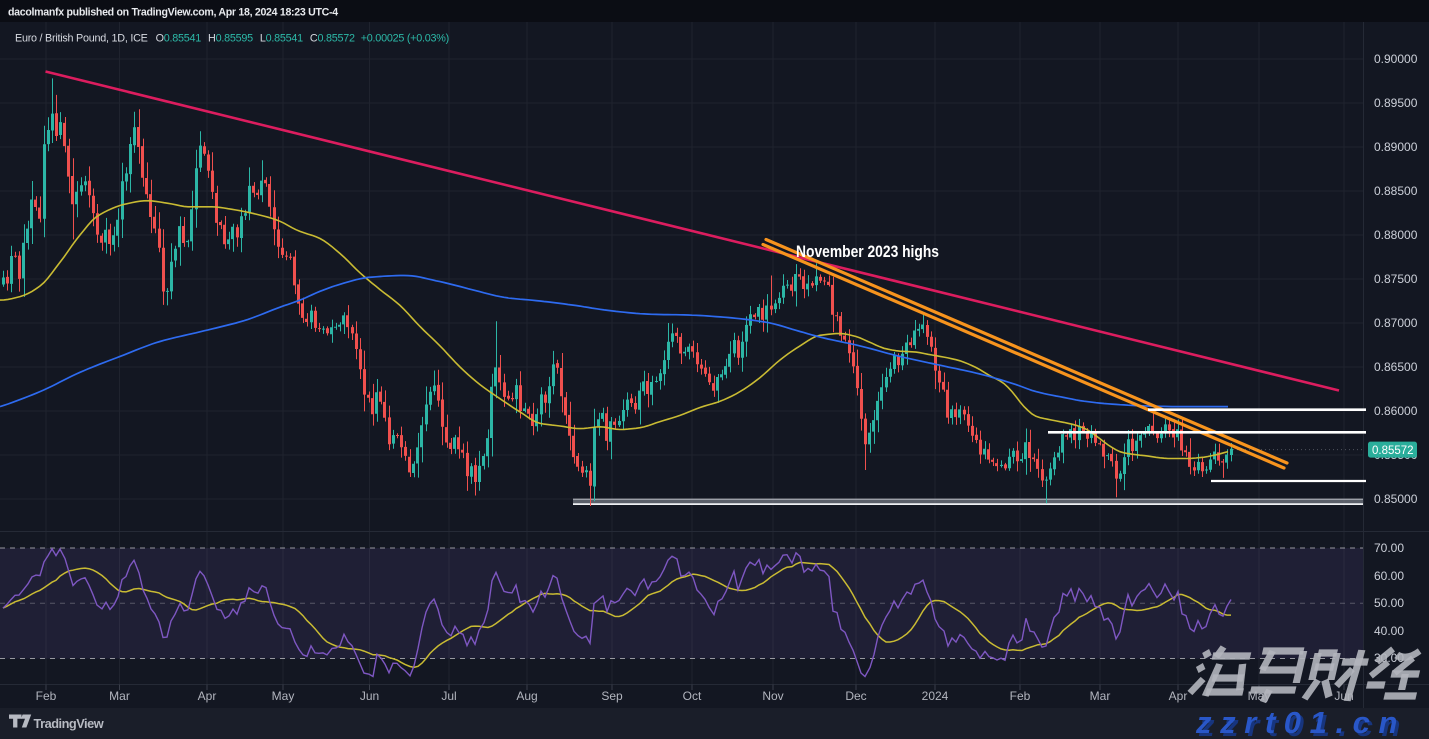 The width and height of the screenshot is (1429, 739). Describe the element at coordinates (69, 723) in the screenshot. I see `svg-text: TradingView` at that location.